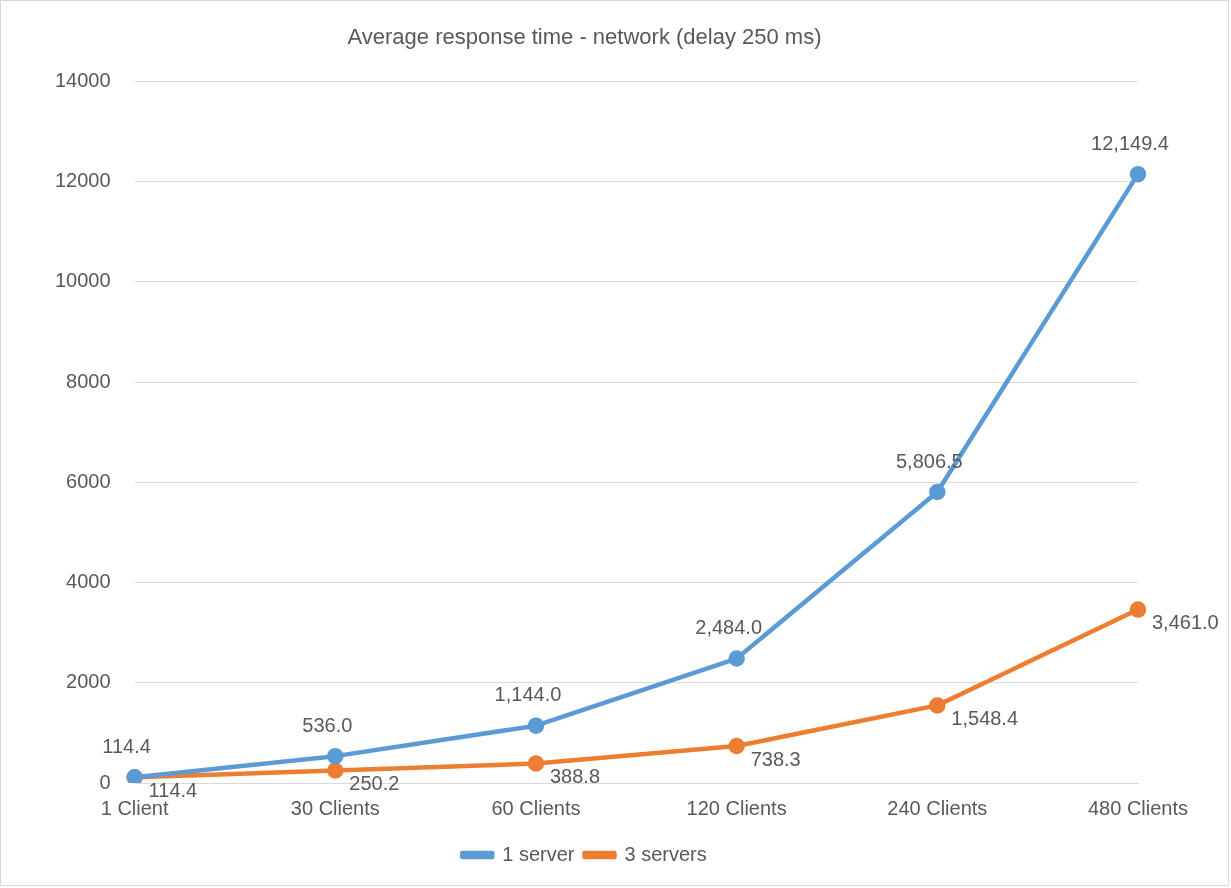  Describe the element at coordinates (584, 37) in the screenshot. I see `chart-title: Average response time - network (delay 250 ms)` at that location.